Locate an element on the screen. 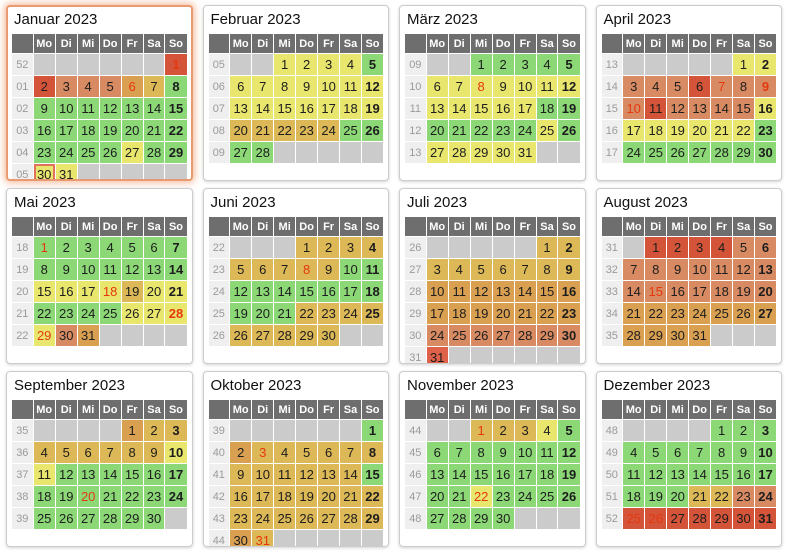  day-cell: 9 is located at coordinates (154, 452).